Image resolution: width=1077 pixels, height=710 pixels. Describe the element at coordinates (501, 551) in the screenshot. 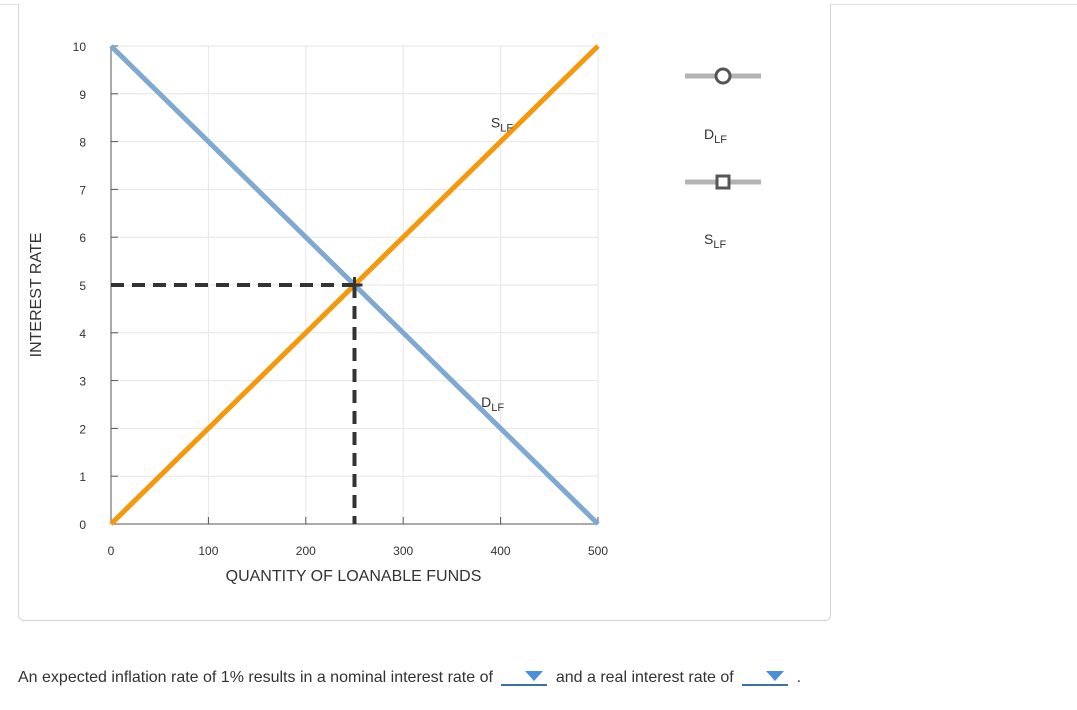

I see `x-tick-label: 400` at that location.